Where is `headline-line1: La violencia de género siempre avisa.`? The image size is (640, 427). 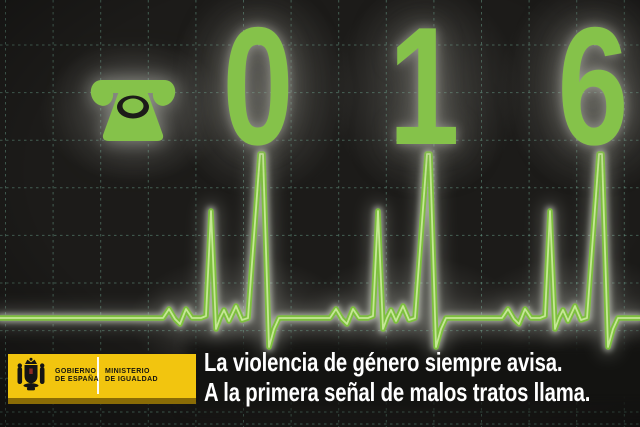
headline-line1: La violencia de género siempre avisa. is located at coordinates (383, 362).